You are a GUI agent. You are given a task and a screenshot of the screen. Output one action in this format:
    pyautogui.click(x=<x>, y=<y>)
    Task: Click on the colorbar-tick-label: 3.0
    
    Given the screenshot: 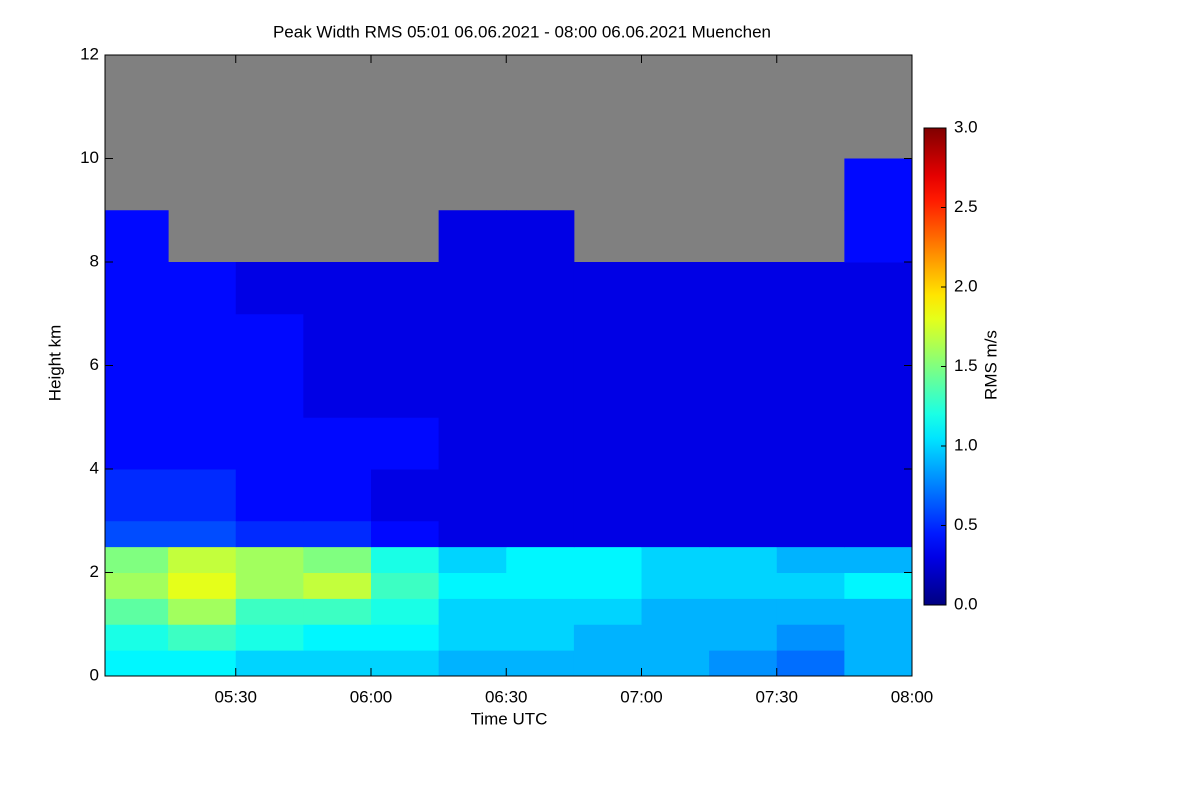 What is the action you would take?
    pyautogui.click(x=966, y=126)
    